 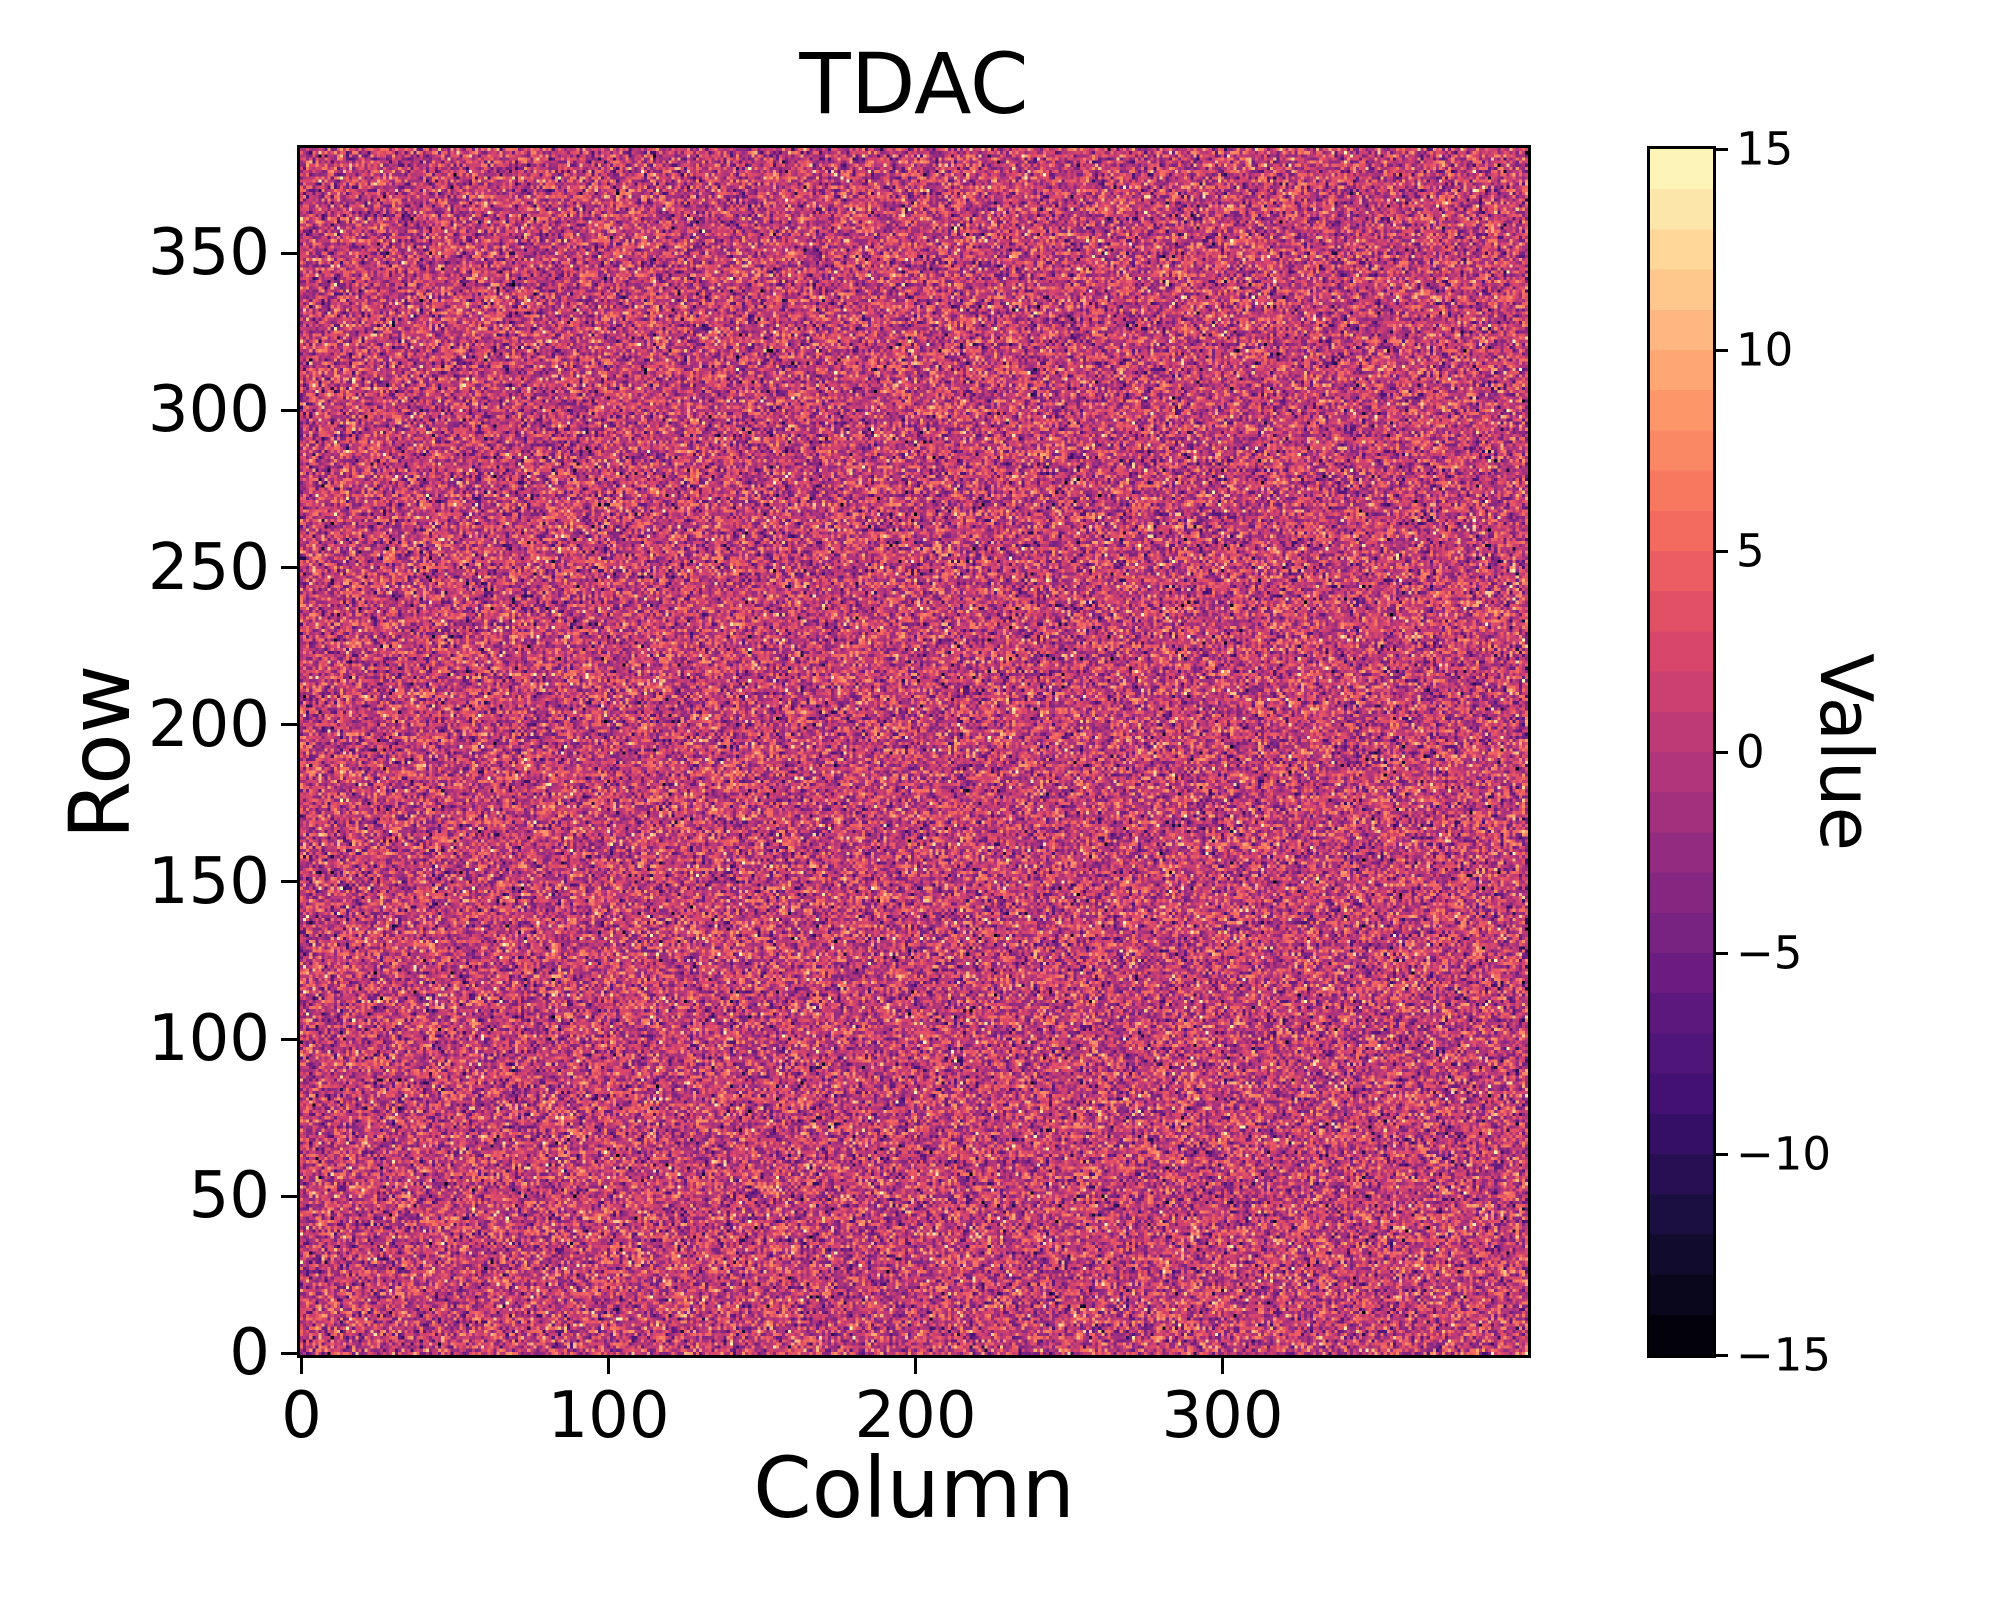 I want to click on colorbar-tick-label: −5, so click(x=1769, y=953).